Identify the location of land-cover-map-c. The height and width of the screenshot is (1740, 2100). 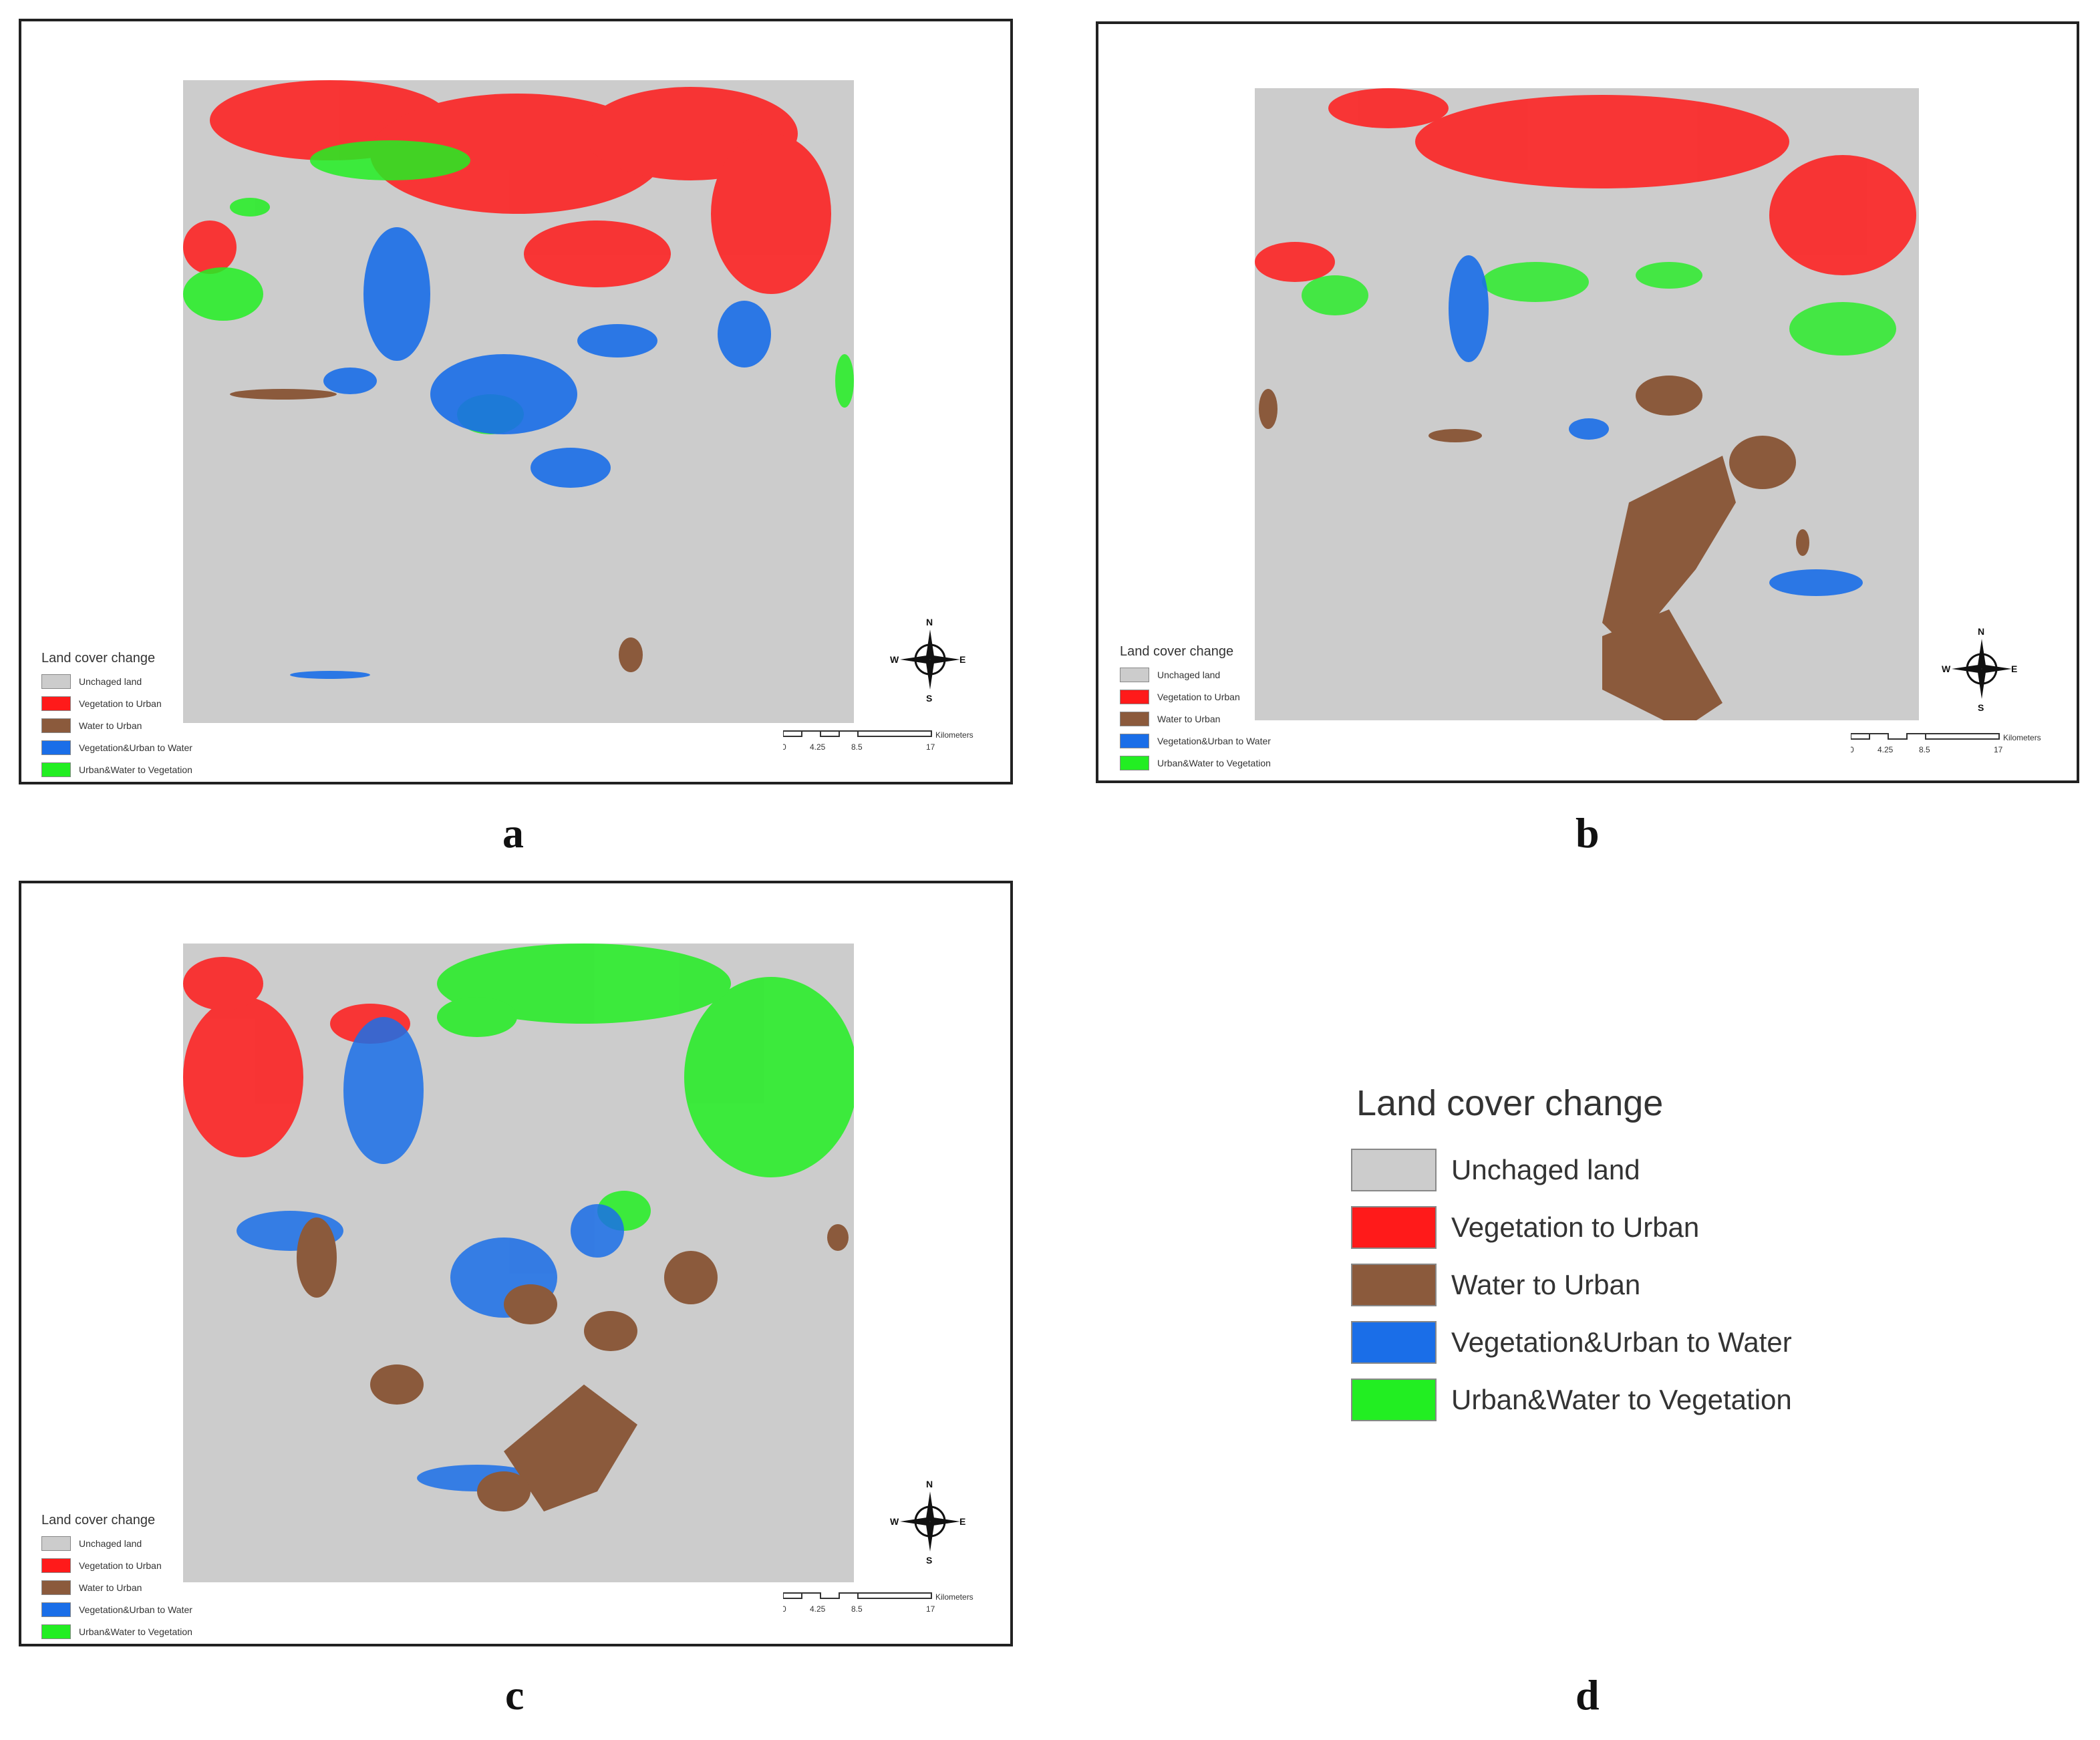
(518, 1263).